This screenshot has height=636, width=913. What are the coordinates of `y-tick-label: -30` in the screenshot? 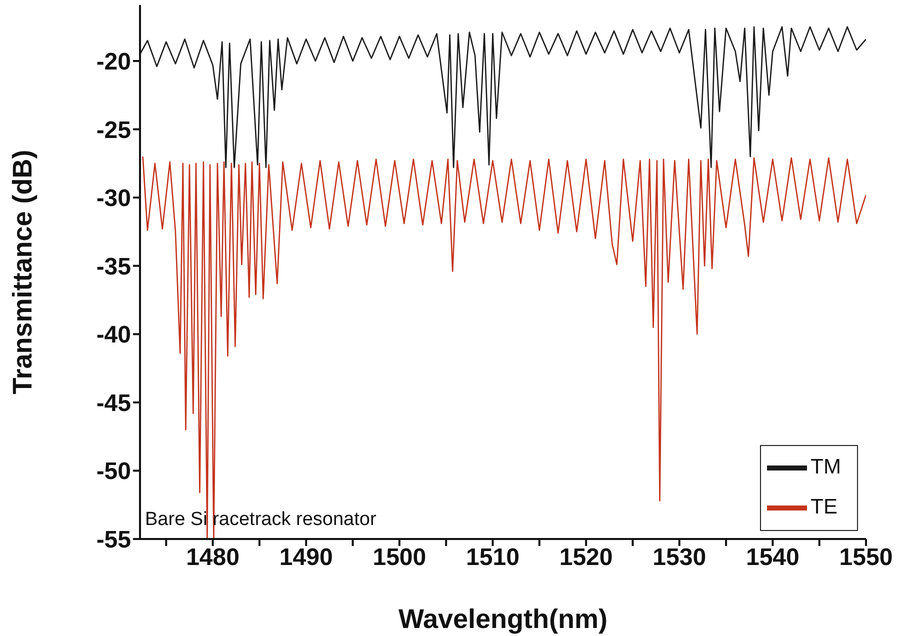 It's located at (113, 198).